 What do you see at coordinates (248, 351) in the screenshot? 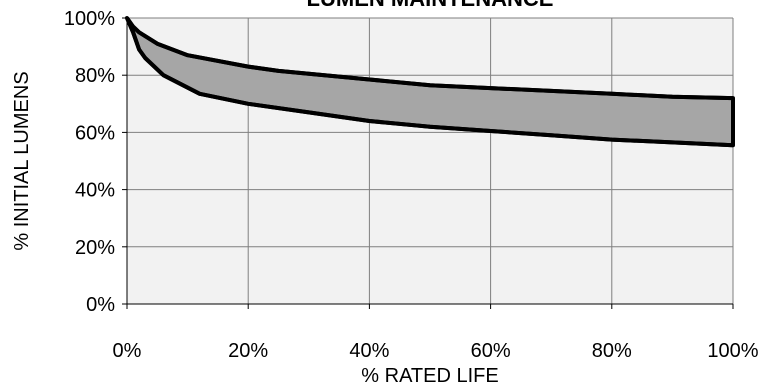
I see `x-tick-label: 20%` at bounding box center [248, 351].